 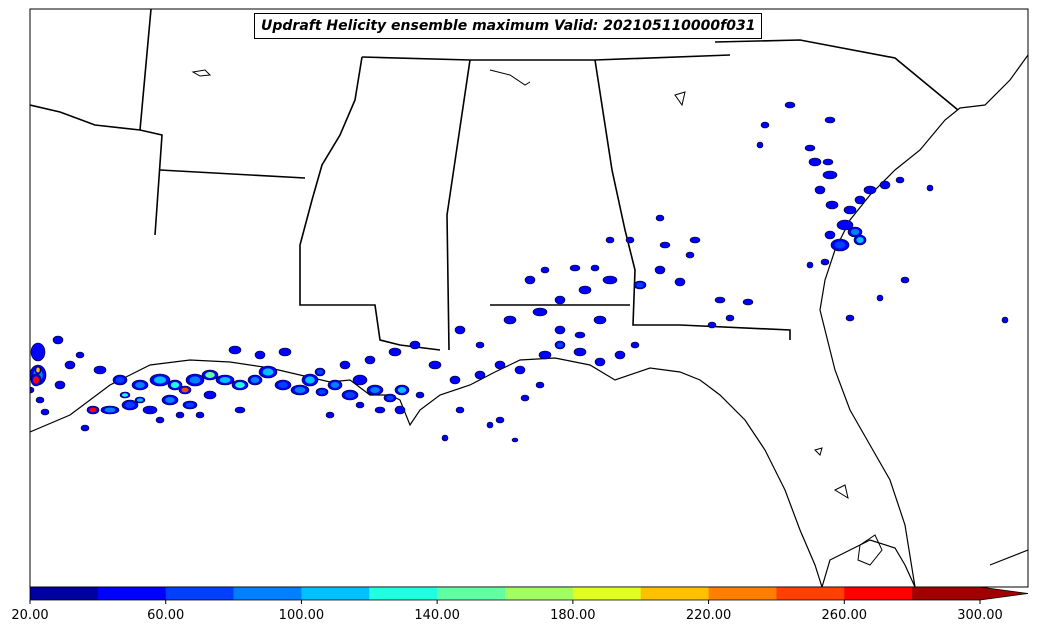 What do you see at coordinates (301, 615) in the screenshot?
I see `colorbar-tick-label: 100.00` at bounding box center [301, 615].